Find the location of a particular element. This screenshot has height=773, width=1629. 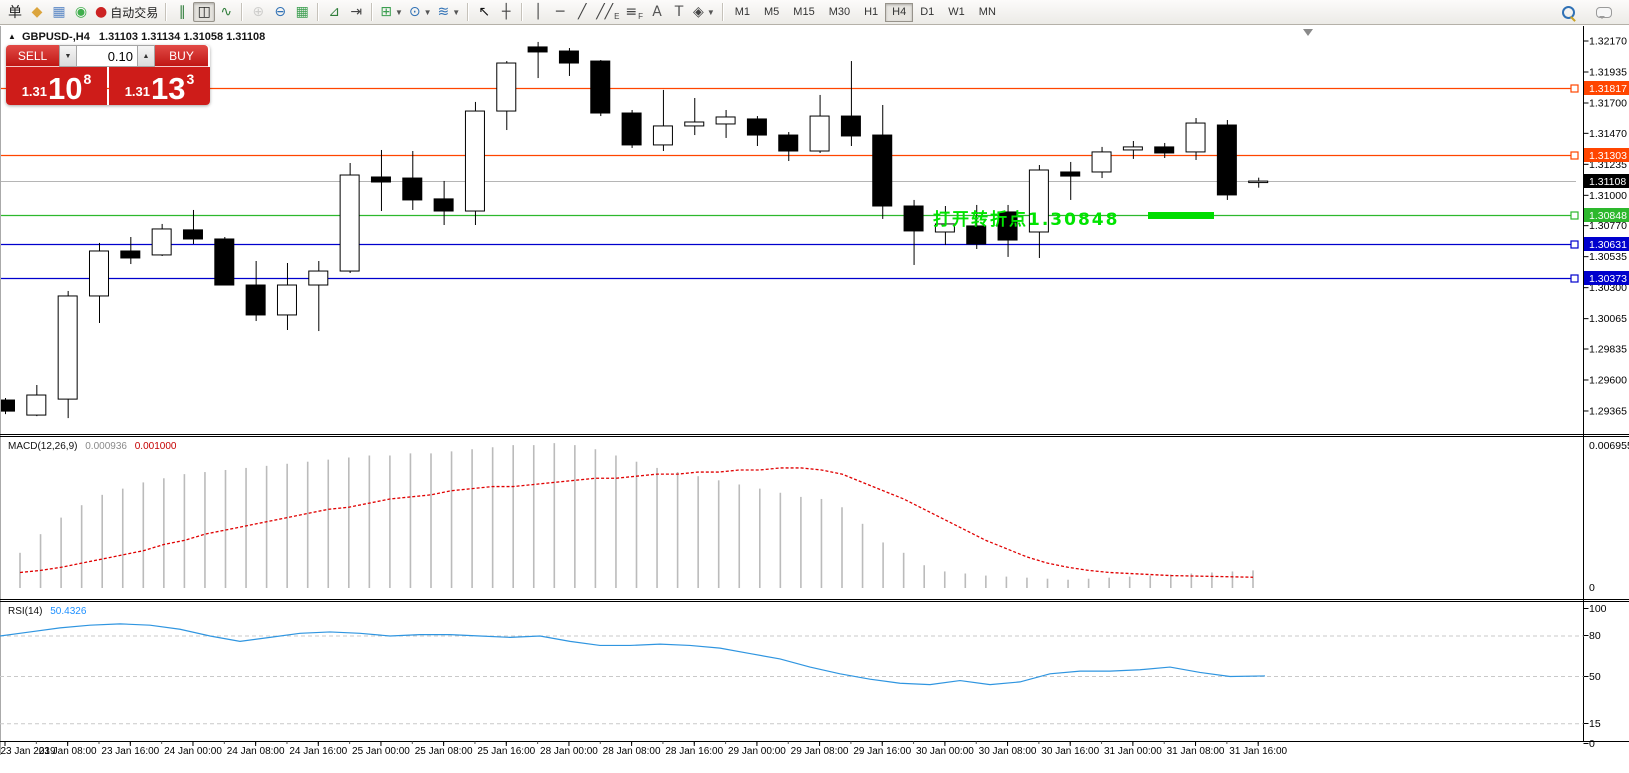

timeframe-button-h1: H1 is located at coordinates (871, 12).